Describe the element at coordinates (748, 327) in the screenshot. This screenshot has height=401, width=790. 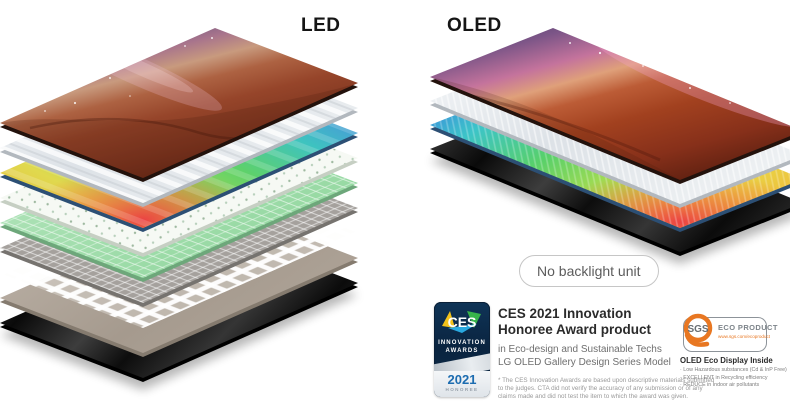
I see `sgs-eco-product-label: ECO PRODUCT` at that location.